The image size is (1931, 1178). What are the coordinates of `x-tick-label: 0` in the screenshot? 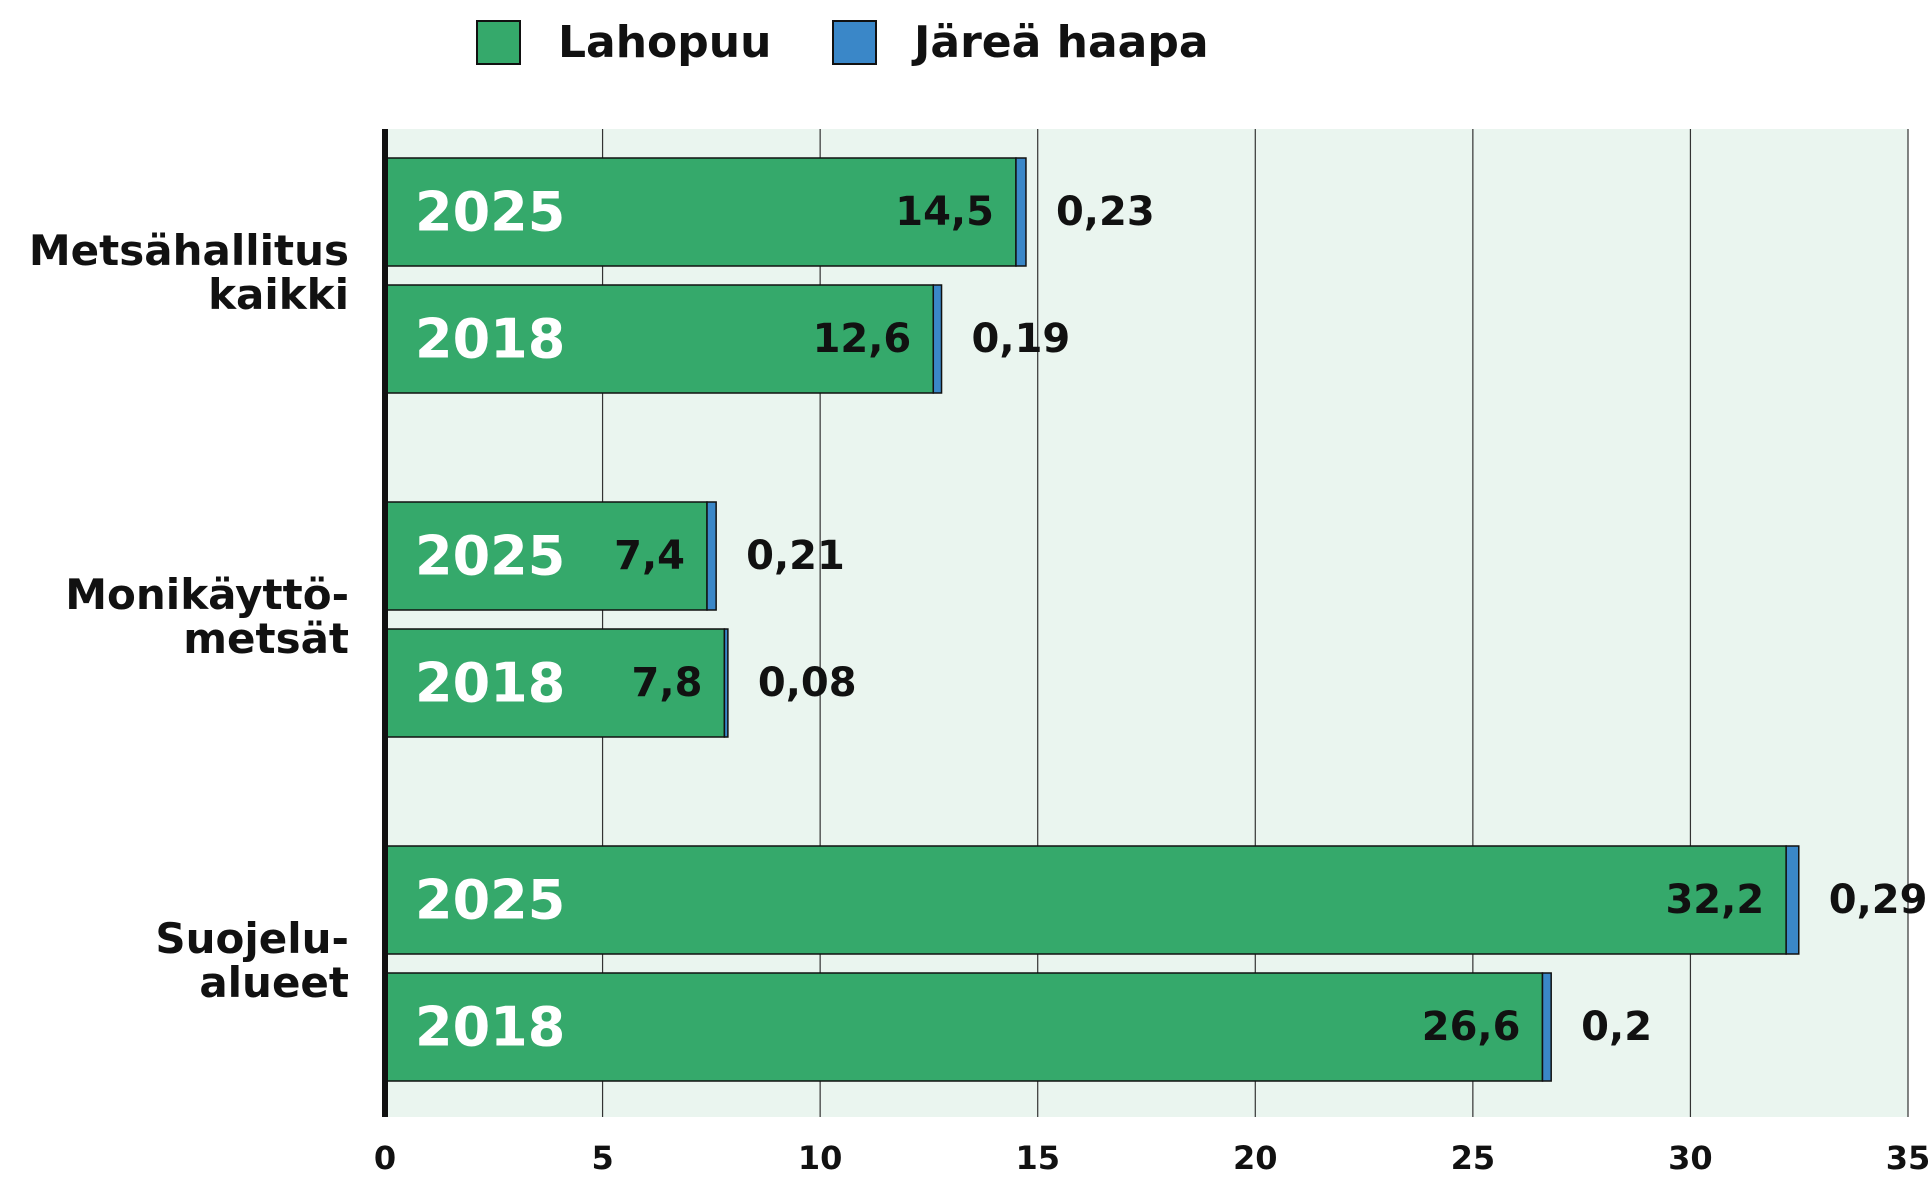 It's located at (385, 1158).